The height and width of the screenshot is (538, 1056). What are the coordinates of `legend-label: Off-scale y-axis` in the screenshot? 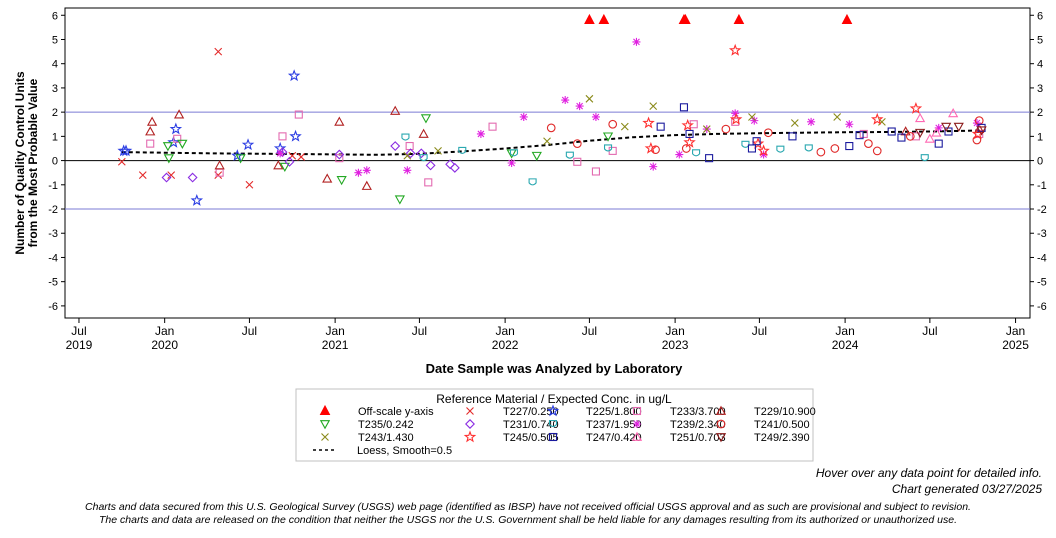 It's located at (396, 412).